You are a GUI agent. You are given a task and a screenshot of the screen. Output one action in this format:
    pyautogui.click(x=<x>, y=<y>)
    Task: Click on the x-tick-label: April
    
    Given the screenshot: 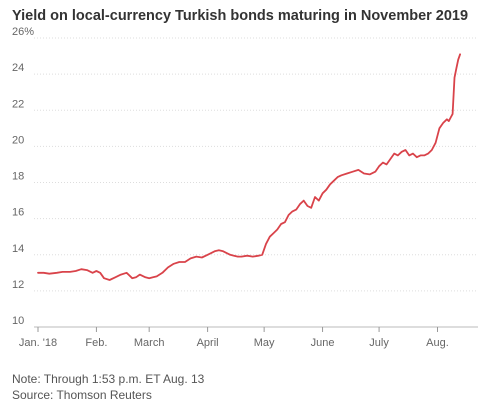 What is the action you would take?
    pyautogui.click(x=208, y=343)
    